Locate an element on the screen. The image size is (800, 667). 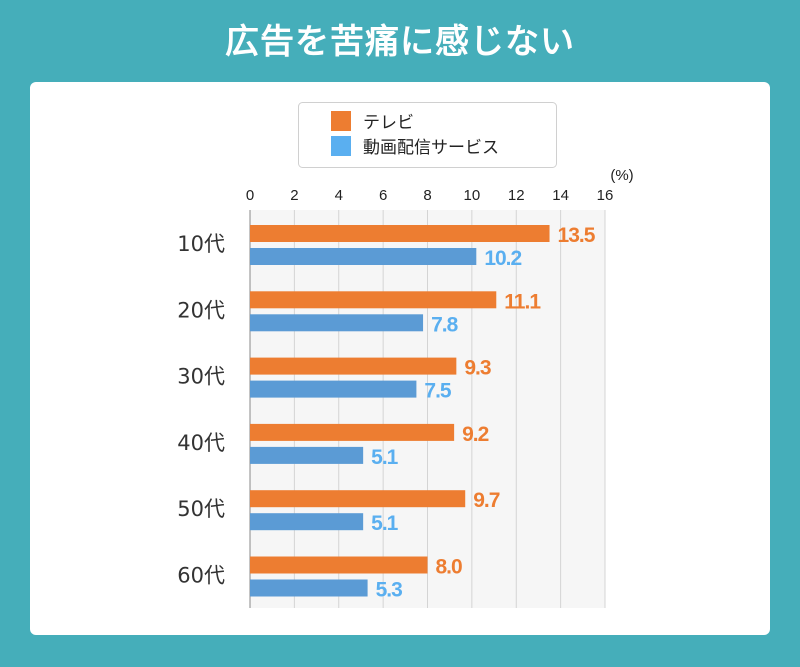
x-tick-label: 6 is located at coordinates (383, 195).